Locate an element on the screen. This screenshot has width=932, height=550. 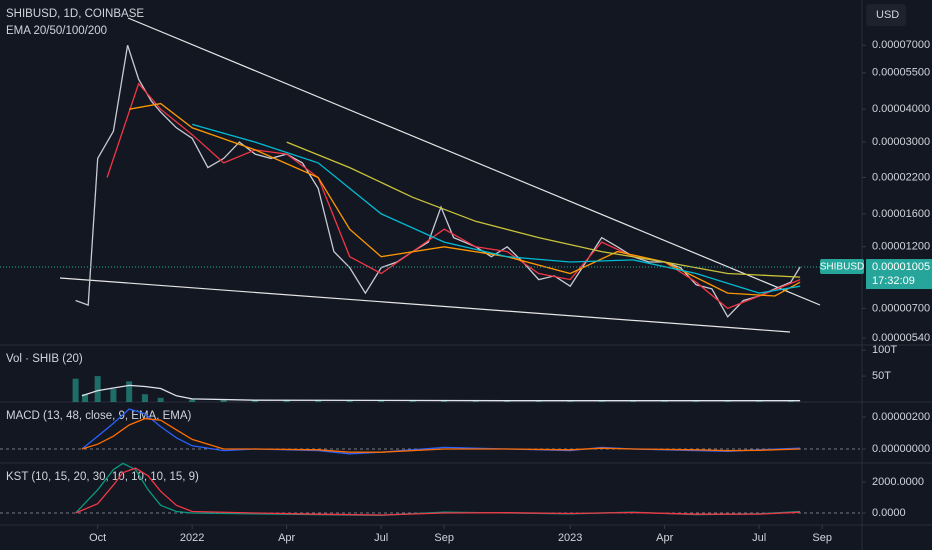
y-tick-label: 0.00001200 is located at coordinates (901, 247).